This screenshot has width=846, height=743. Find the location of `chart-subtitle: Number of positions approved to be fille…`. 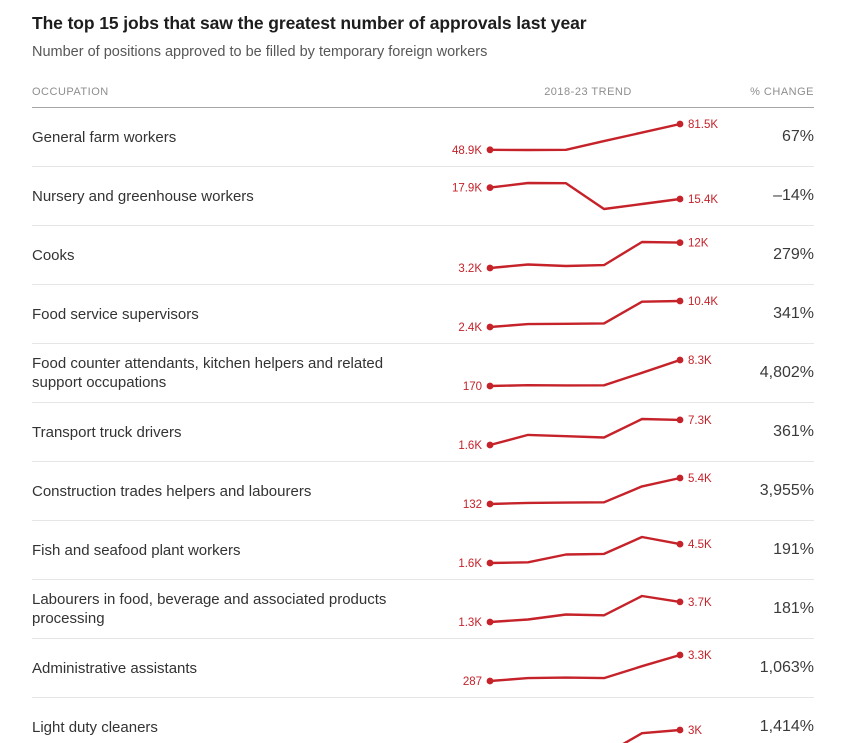

chart-subtitle: Number of positions approved to be fille… is located at coordinates (260, 52).